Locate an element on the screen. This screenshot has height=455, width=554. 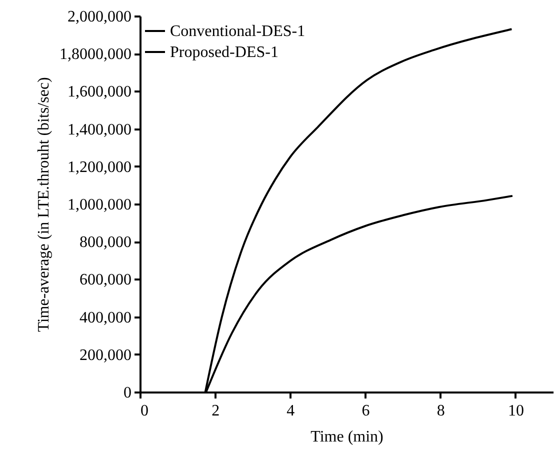
x-tick-label: 0 is located at coordinates (144, 411).